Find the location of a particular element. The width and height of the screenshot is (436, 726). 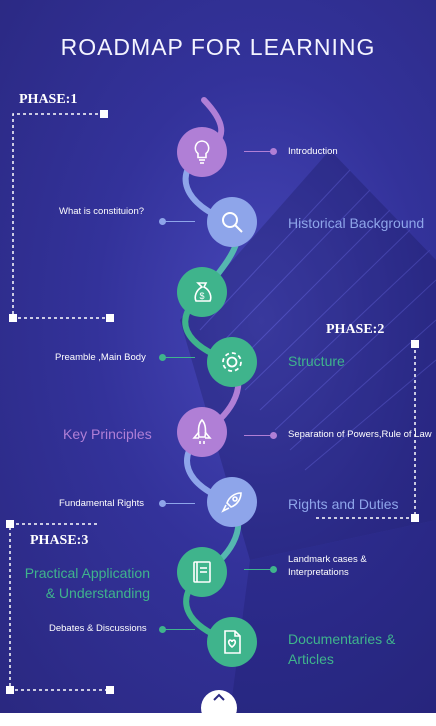

phase-label: PHASE:2 is located at coordinates (355, 329).